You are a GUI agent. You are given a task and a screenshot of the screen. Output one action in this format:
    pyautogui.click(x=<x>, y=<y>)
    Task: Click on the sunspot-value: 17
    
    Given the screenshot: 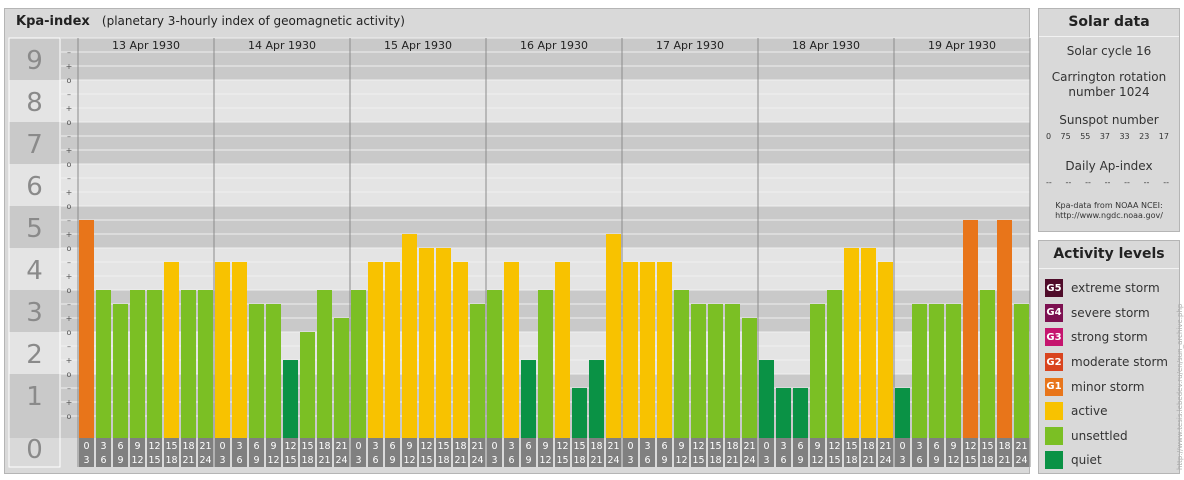 What is the action you would take?
    pyautogui.click(x=1163, y=136)
    